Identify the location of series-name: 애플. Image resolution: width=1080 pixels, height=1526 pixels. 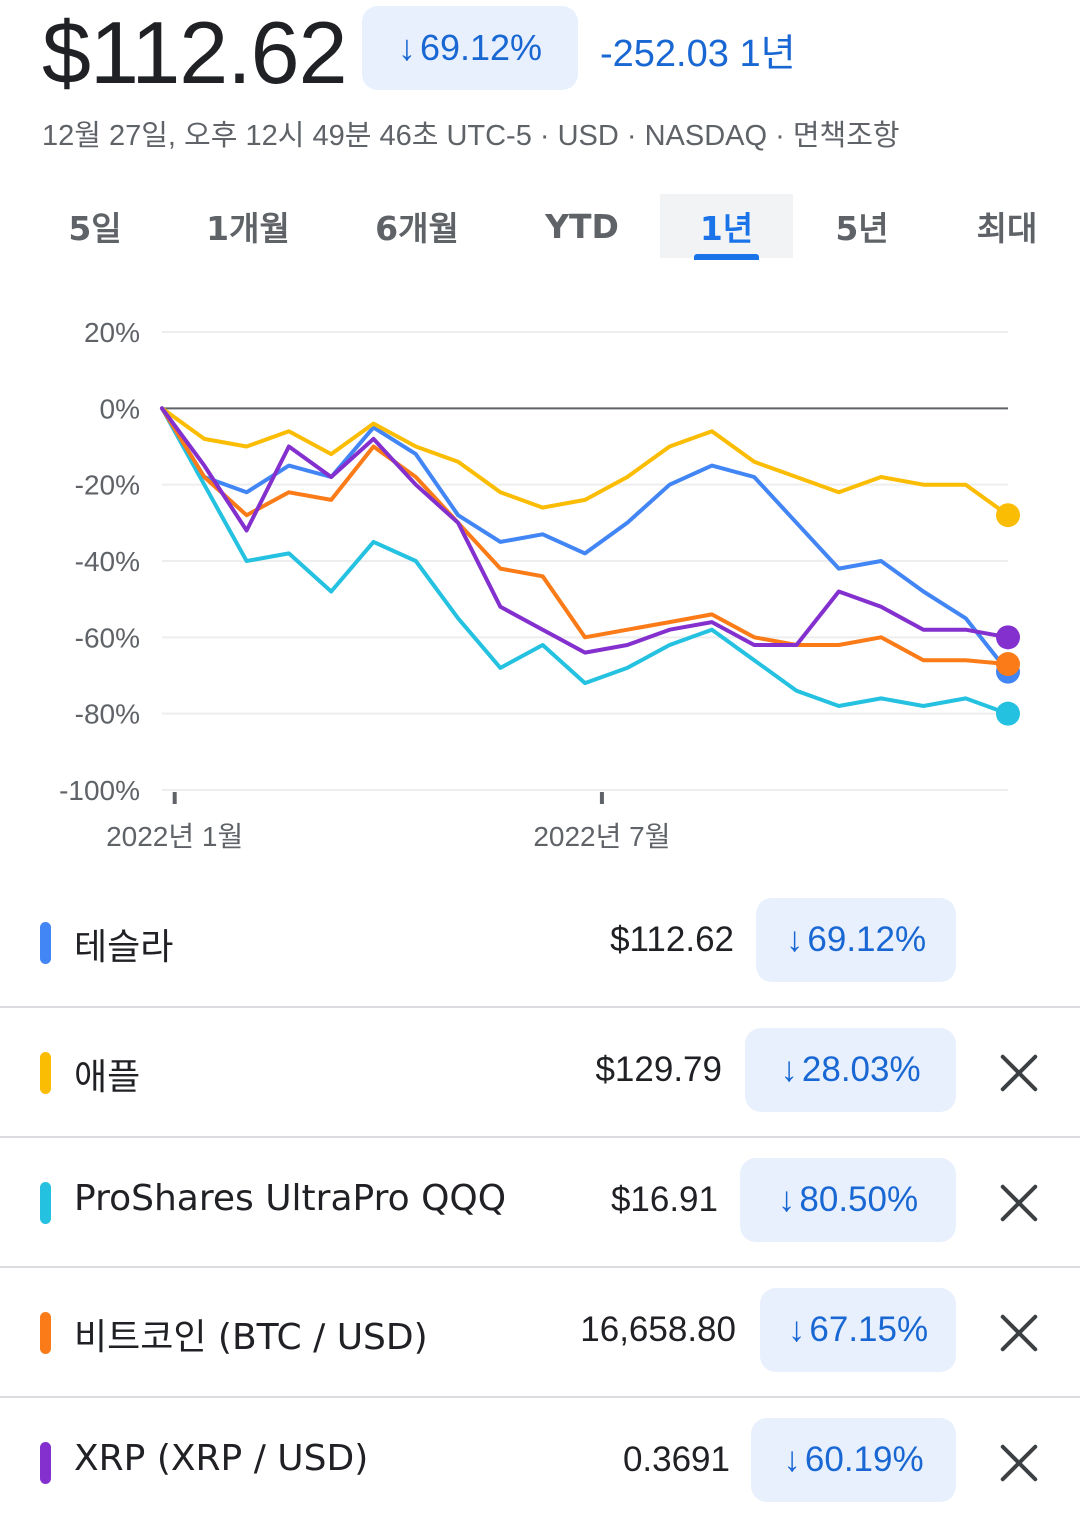
(107, 1077).